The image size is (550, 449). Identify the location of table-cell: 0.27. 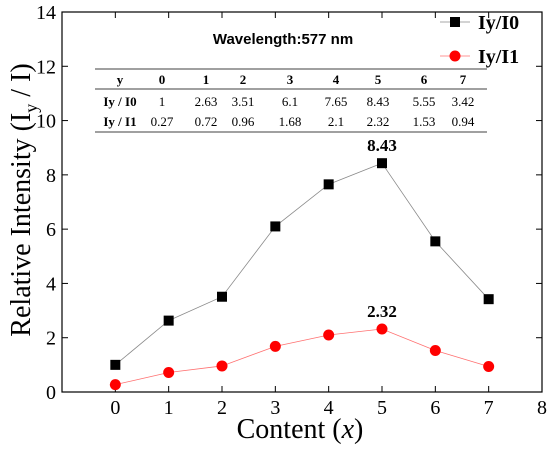
(162, 121).